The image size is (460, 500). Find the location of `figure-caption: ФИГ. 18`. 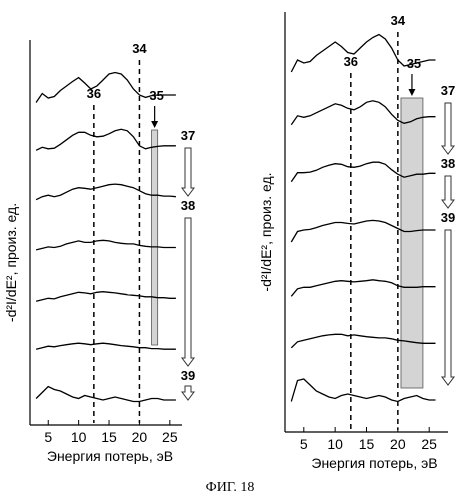

figure-caption: ФИГ. 18 is located at coordinates (230, 487).